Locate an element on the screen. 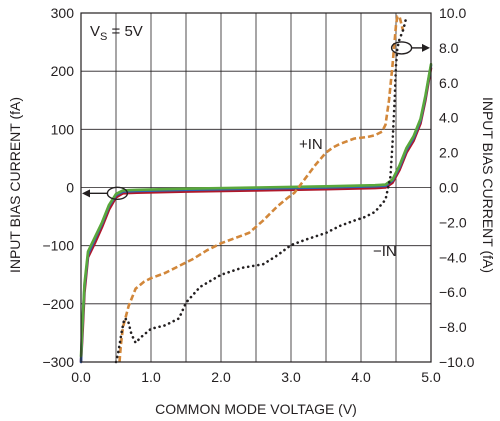 Image resolution: width=500 pixels, height=421 pixels. y-left-tick-label: 100 is located at coordinates (63, 129).